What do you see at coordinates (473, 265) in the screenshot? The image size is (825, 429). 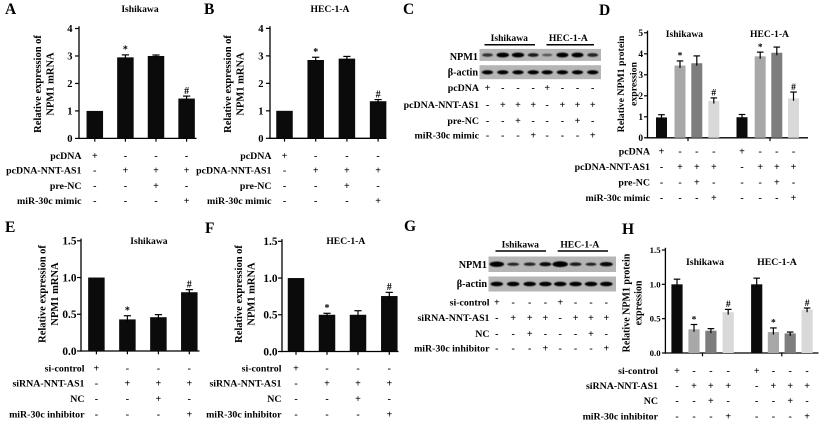 I see `svg-text: NPM1` at bounding box center [473, 265].